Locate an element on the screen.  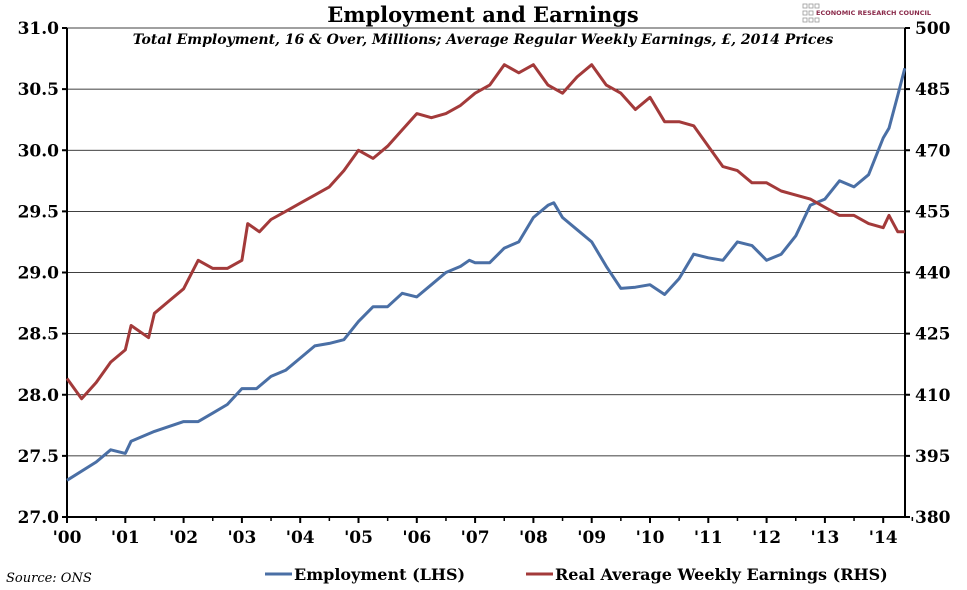
x-tick-label: '04 is located at coordinates (300, 538).